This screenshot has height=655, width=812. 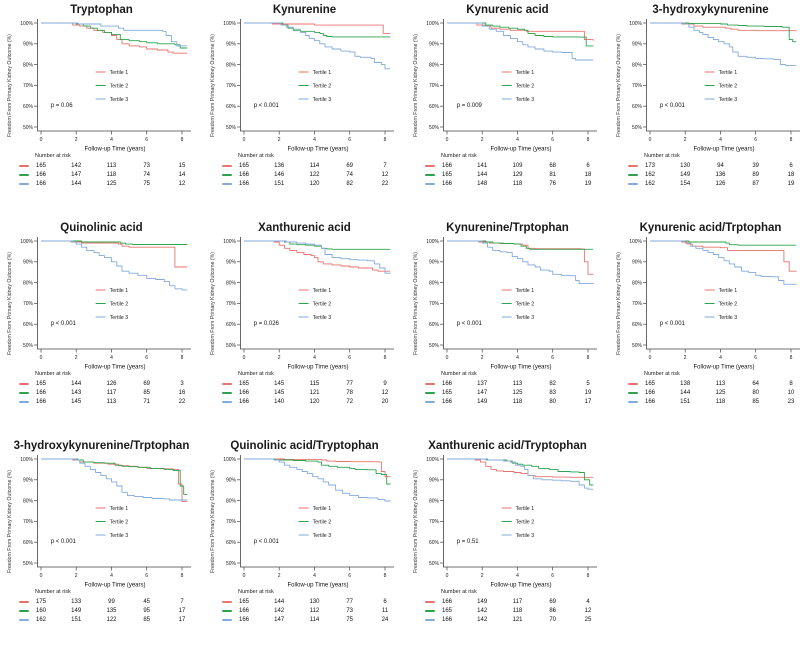 I want to click on at-risk-count: 75, so click(x=350, y=620).